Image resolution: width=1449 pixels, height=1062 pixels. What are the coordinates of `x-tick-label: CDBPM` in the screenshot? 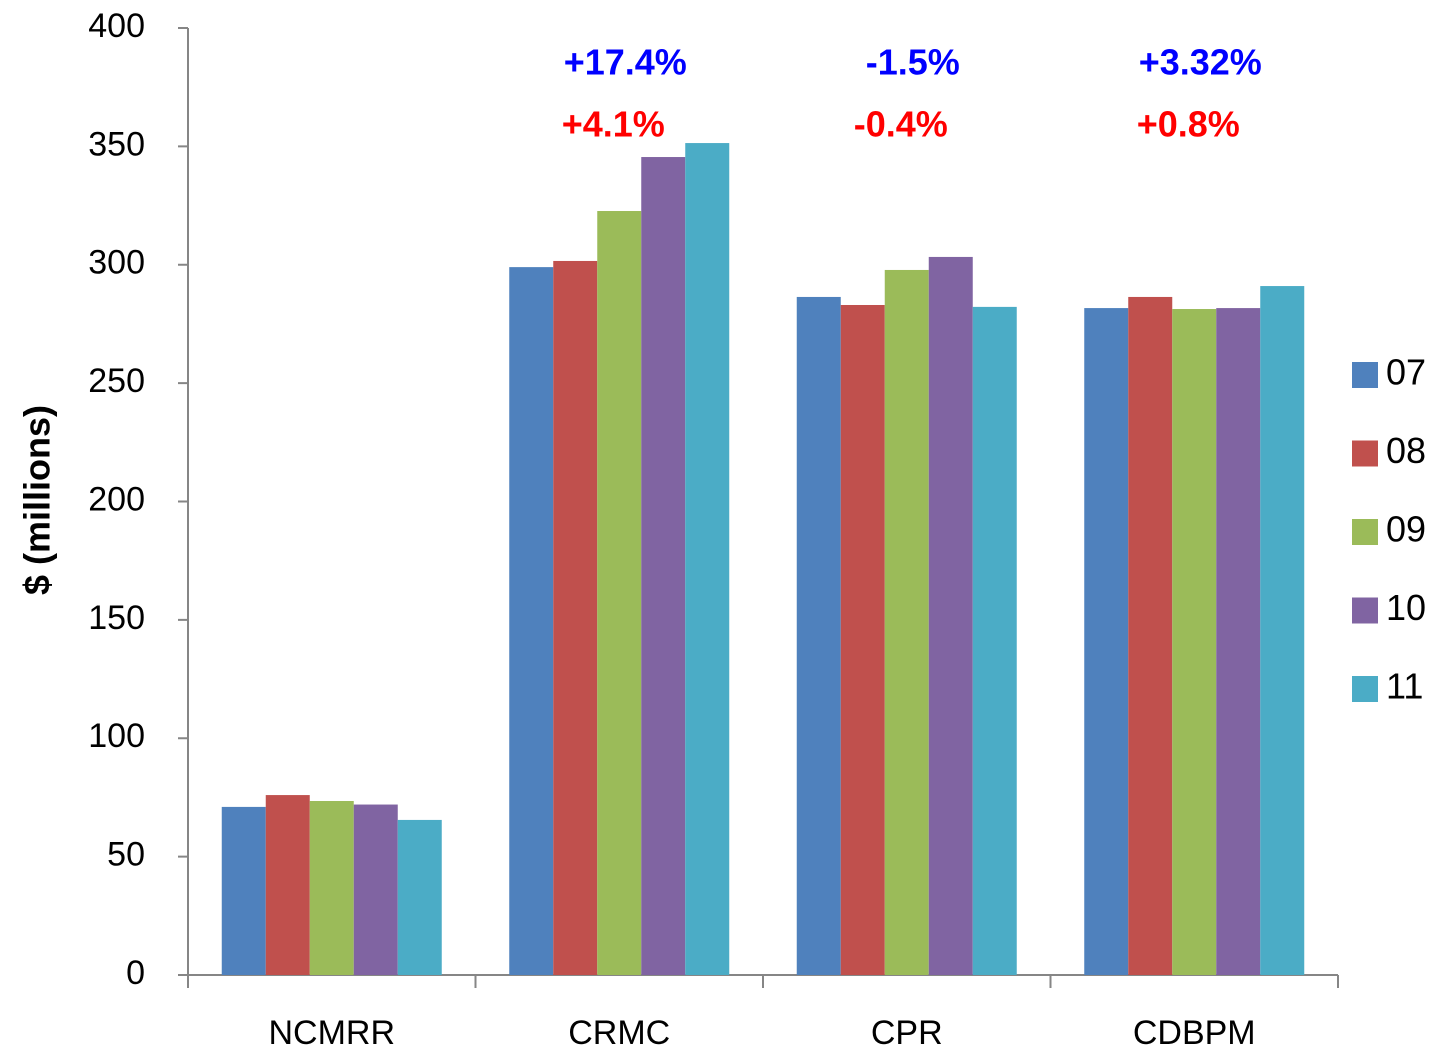 It's located at (1194, 1033).